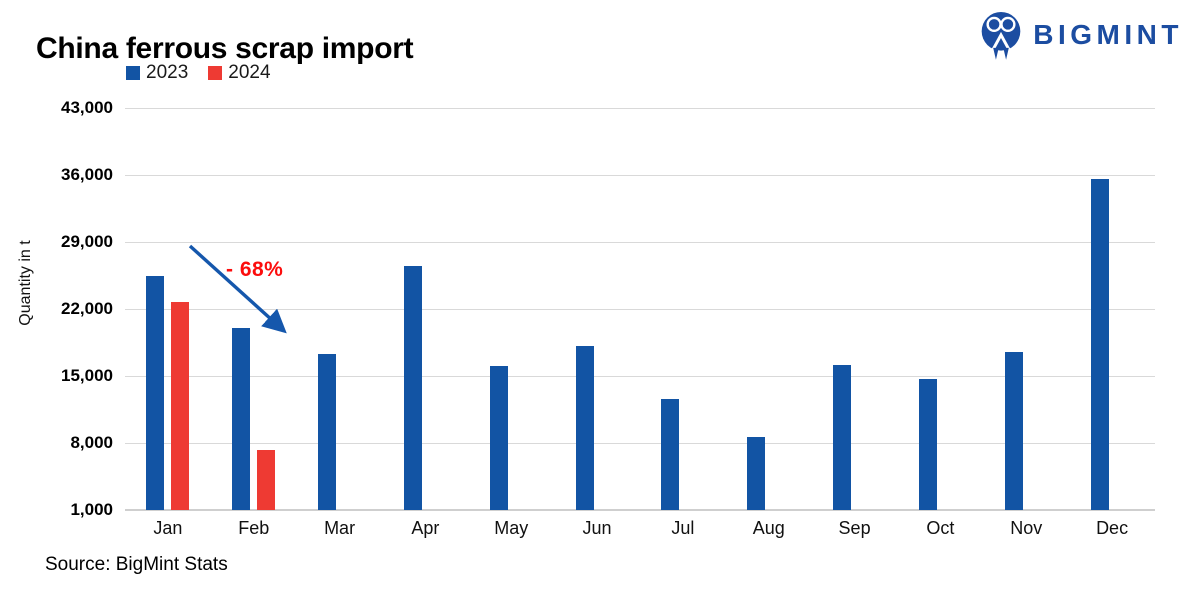  What do you see at coordinates (167, 72) in the screenshot?
I see `legend-label-2023: 2023` at bounding box center [167, 72].